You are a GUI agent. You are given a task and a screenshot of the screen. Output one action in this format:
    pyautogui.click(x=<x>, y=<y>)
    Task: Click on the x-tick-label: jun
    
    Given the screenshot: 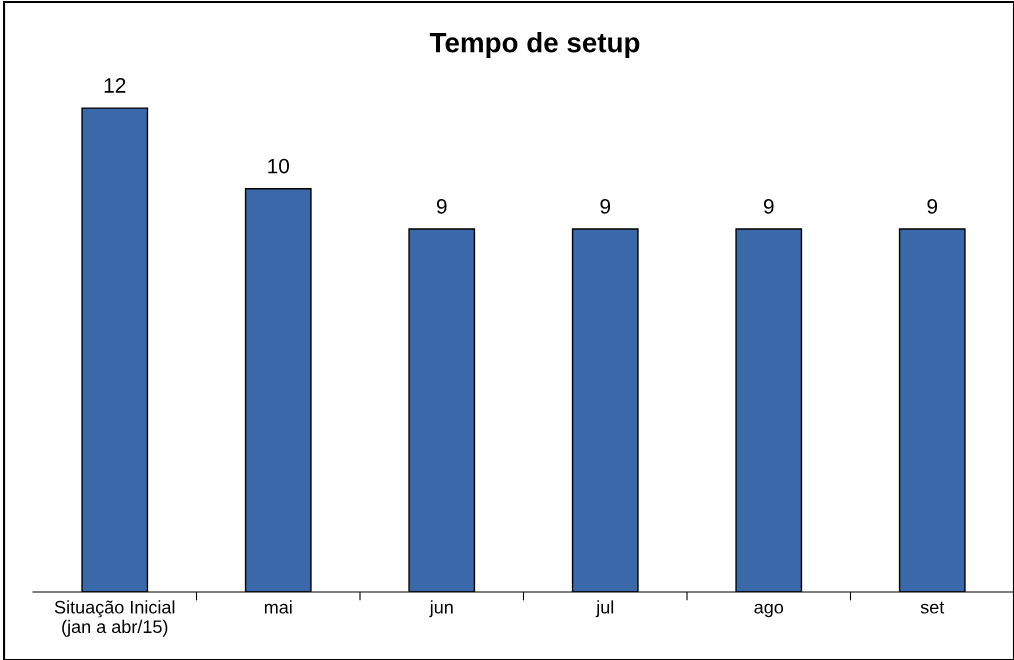 What is the action you would take?
    pyautogui.click(x=441, y=609)
    